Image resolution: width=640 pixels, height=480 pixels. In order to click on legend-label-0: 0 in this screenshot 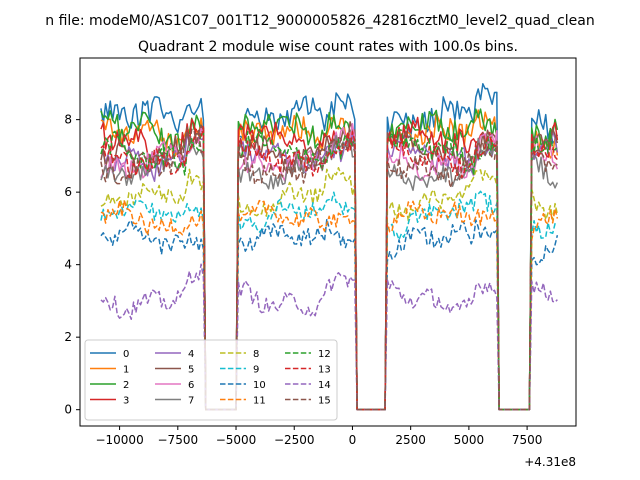, I will do `click(126, 354)`.